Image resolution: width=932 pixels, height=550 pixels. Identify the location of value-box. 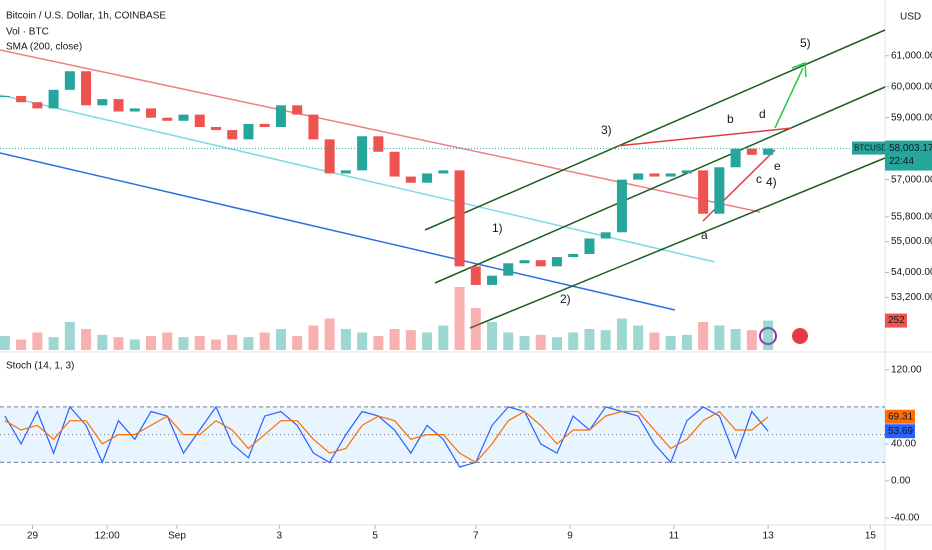
(900, 431).